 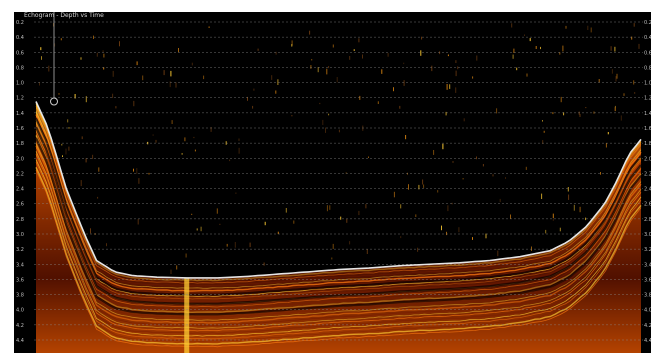 What do you see at coordinates (20, 159) in the screenshot?
I see `depth-tick-label: 2.0` at bounding box center [20, 159].